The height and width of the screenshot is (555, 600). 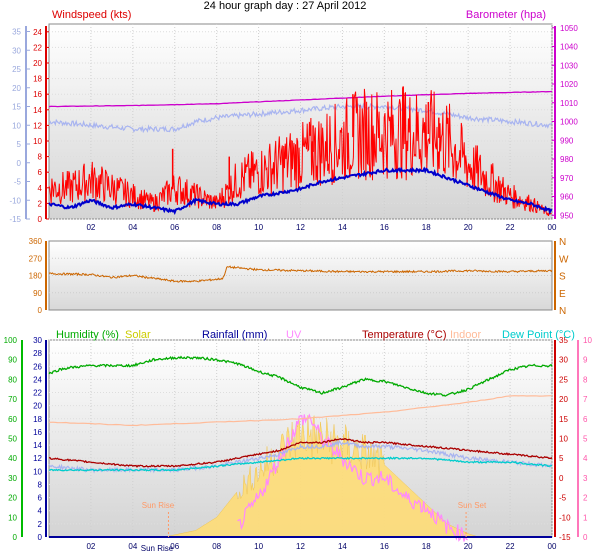 I want to click on left-outer-tick-label: 10, so click(x=16, y=125).